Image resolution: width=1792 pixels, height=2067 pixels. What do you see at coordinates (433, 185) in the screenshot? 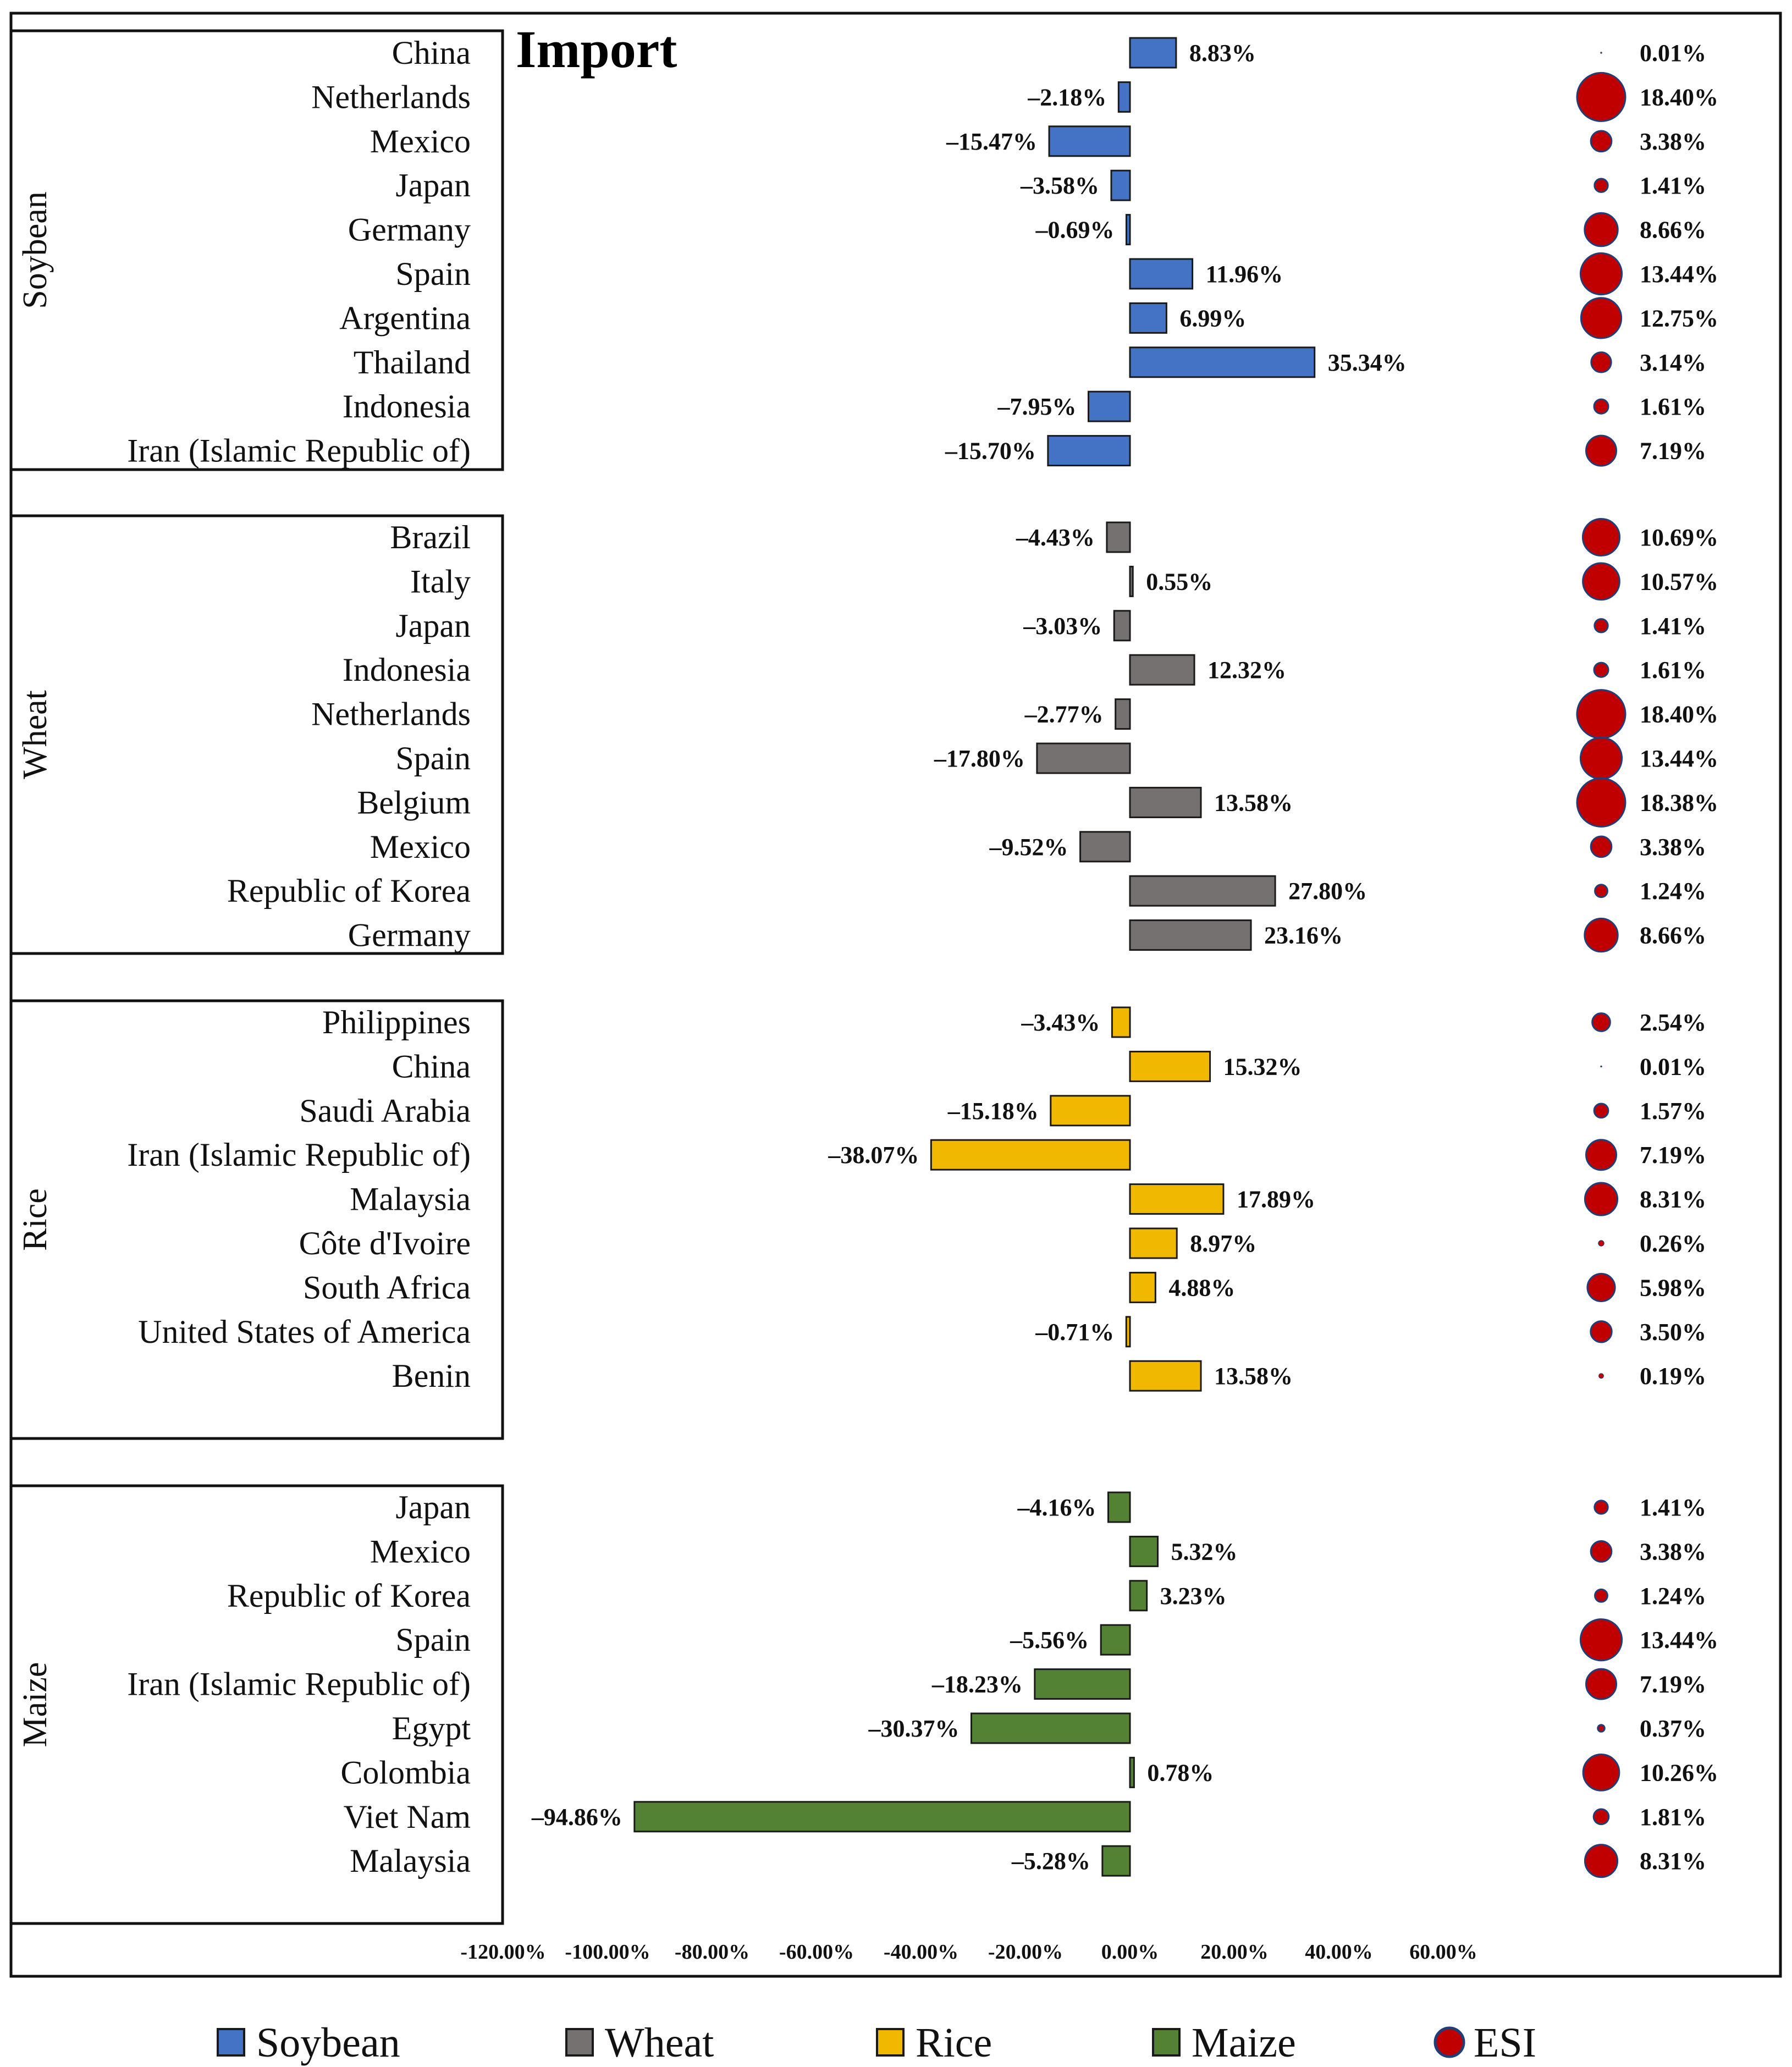
I see `country-label-soybean-3: Japan` at bounding box center [433, 185].